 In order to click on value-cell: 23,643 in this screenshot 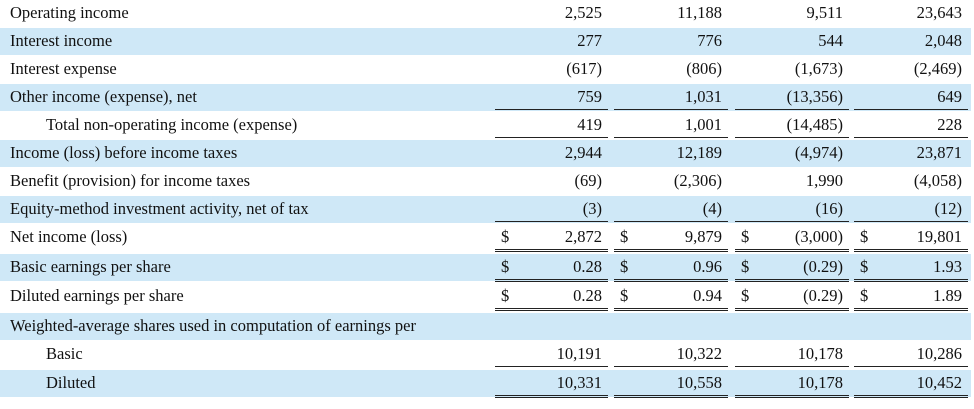, I will do `click(939, 12)`.